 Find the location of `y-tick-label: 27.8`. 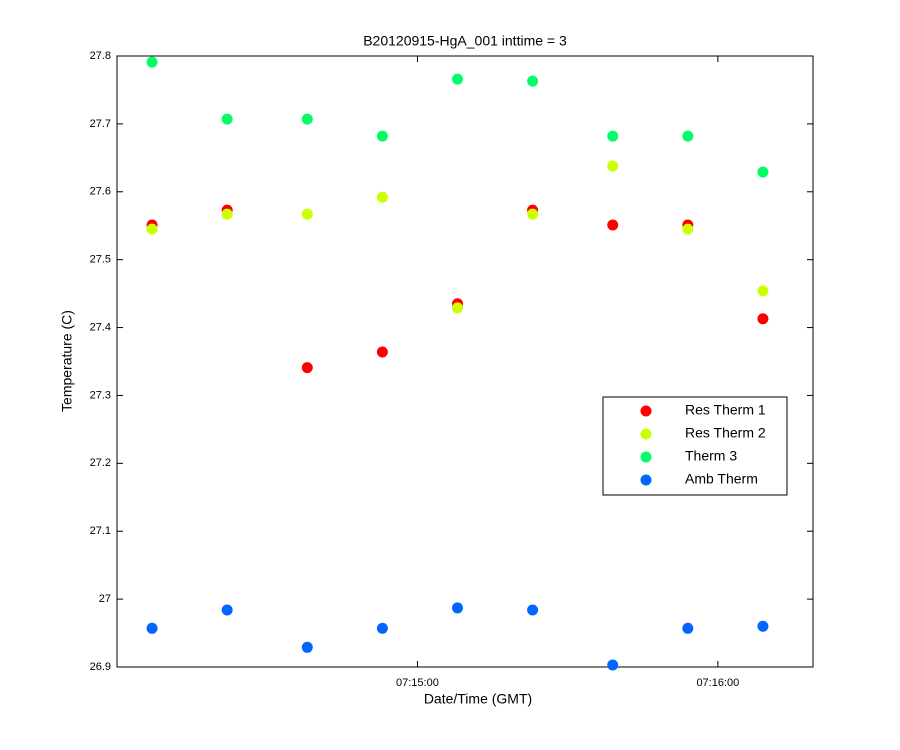

y-tick-label: 27.8 is located at coordinates (100, 56).